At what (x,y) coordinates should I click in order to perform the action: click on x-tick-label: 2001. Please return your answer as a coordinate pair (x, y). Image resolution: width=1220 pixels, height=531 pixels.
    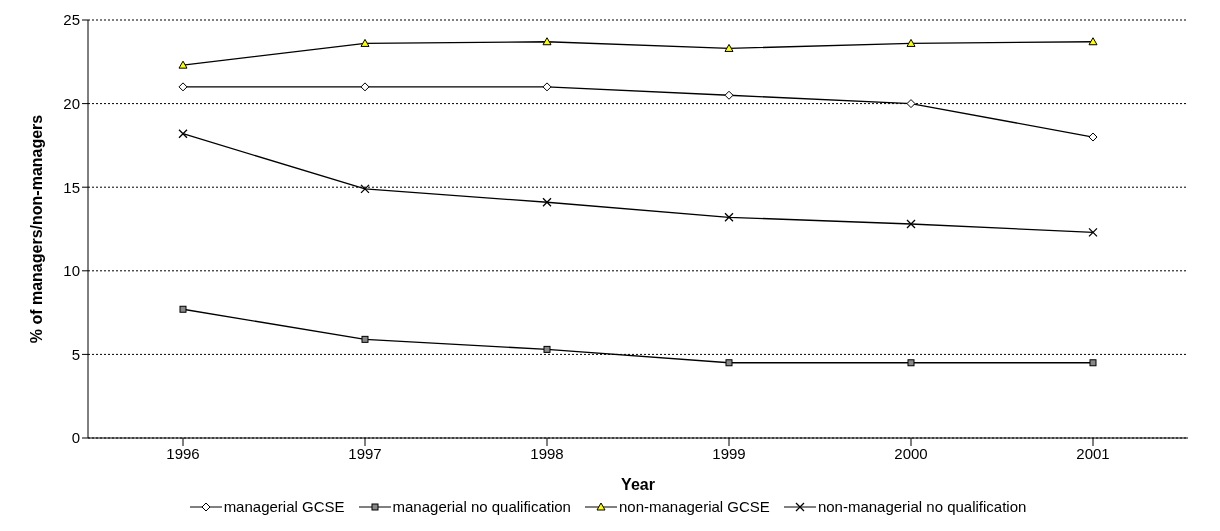
    Looking at the image, I should click on (1093, 453).